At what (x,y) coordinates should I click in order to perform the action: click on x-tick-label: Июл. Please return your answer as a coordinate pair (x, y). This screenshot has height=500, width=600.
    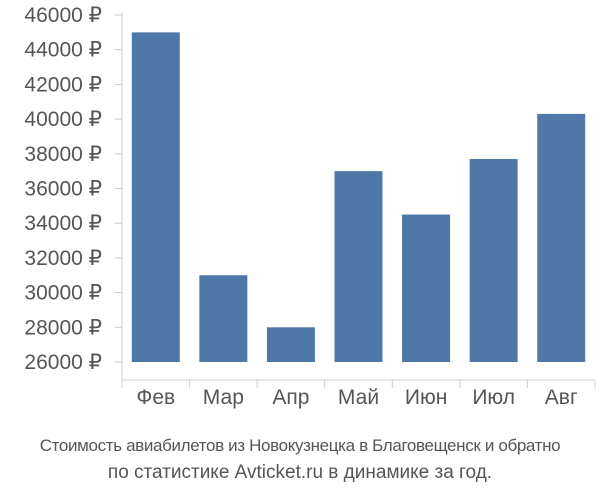
    Looking at the image, I should click on (493, 397).